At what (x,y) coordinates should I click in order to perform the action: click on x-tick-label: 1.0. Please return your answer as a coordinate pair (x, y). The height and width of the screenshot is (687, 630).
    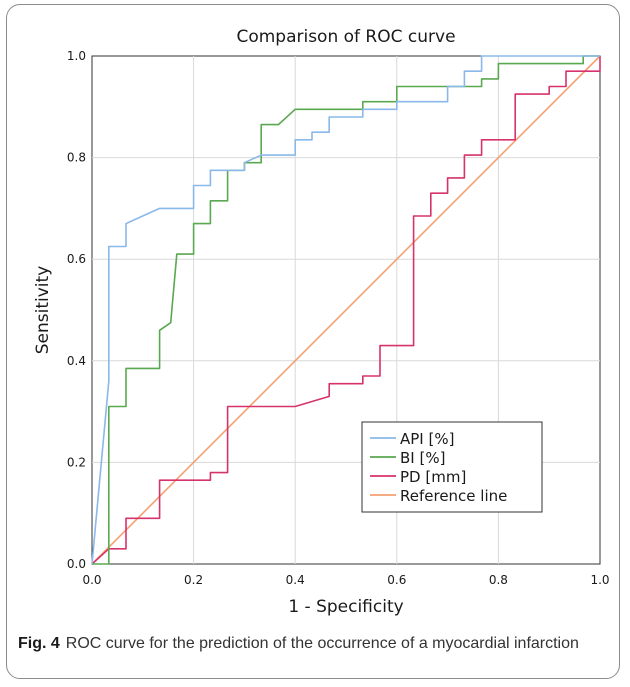
    Looking at the image, I should click on (599, 580).